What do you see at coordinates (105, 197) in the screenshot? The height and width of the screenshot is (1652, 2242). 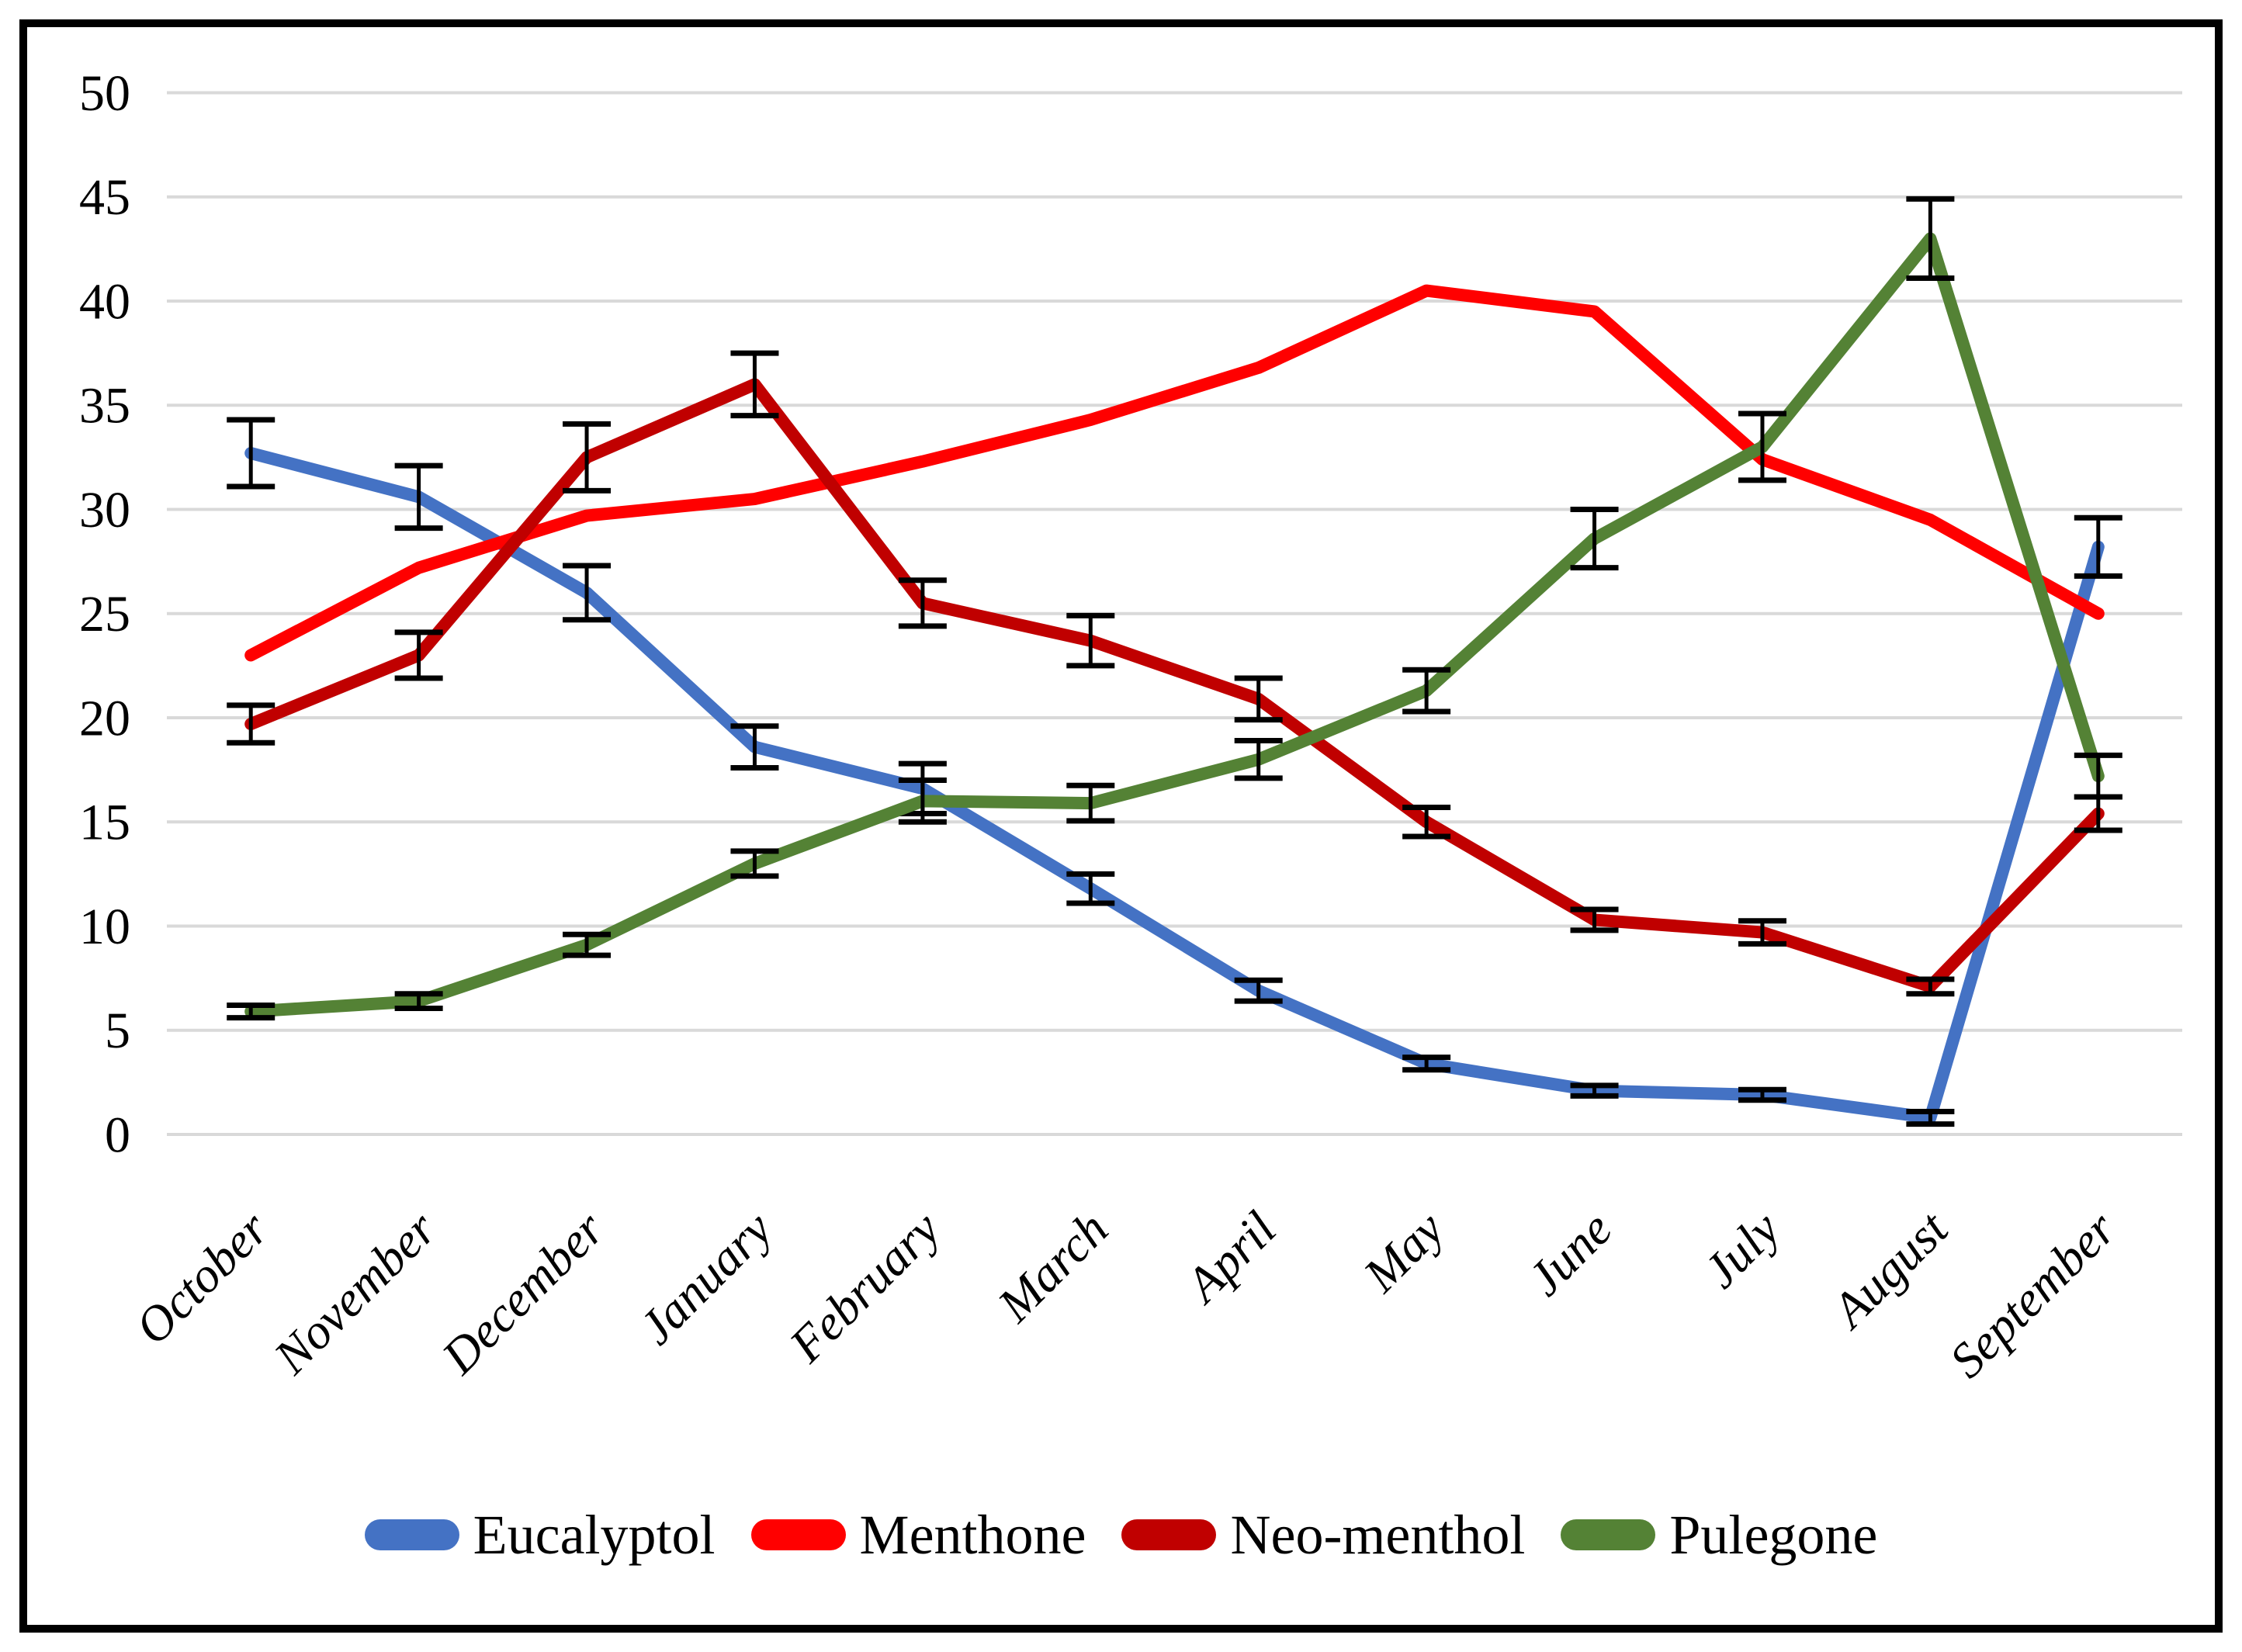 I see `y-tick-label-45: 45` at bounding box center [105, 197].